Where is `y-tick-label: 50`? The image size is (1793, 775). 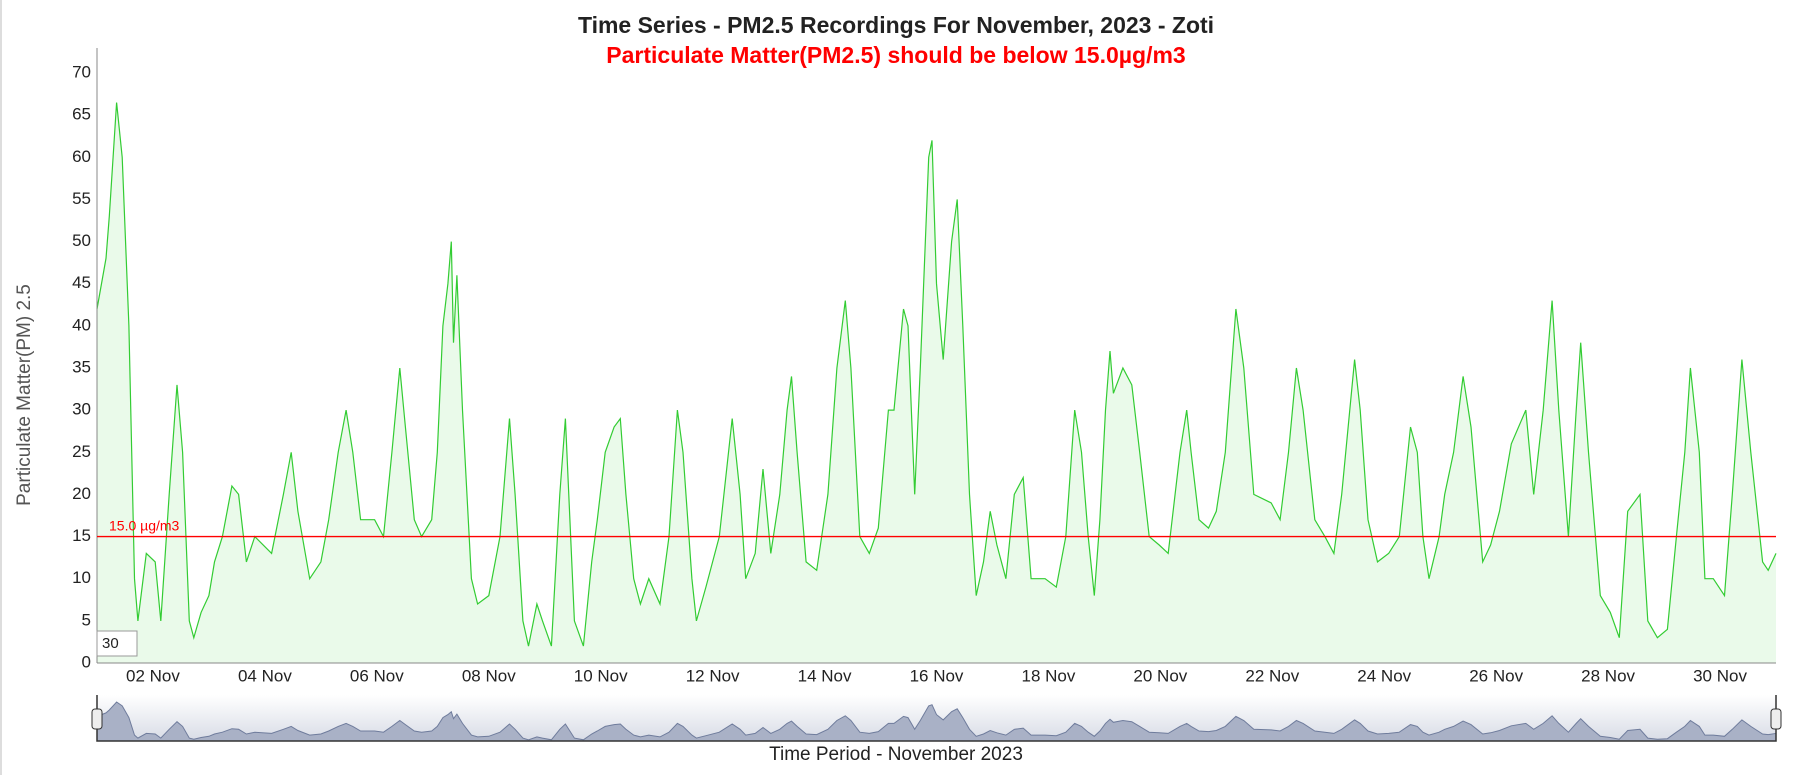 y-tick-label: 50 is located at coordinates (81, 240).